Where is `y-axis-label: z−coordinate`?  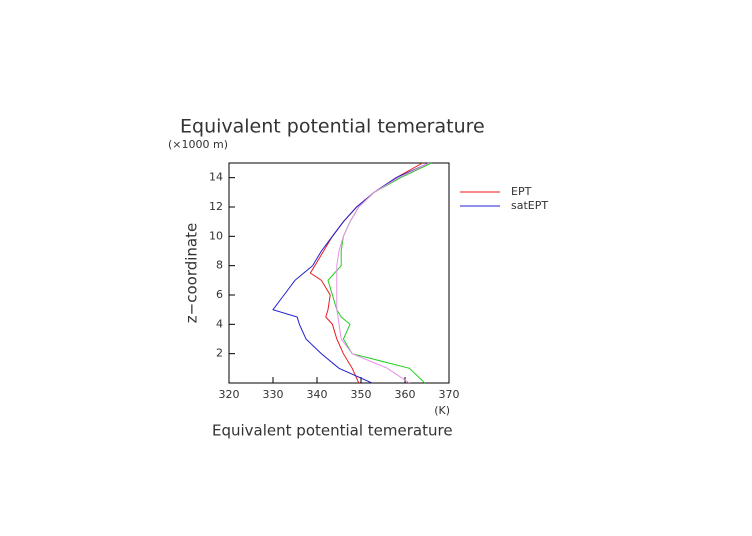 y-axis-label: z−coordinate is located at coordinates (192, 273).